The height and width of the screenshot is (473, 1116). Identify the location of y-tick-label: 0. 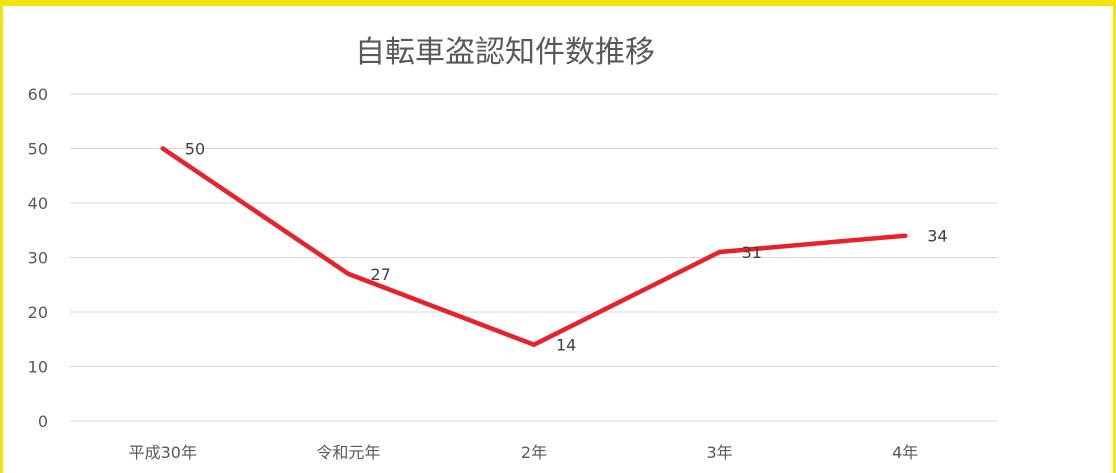
(43, 421).